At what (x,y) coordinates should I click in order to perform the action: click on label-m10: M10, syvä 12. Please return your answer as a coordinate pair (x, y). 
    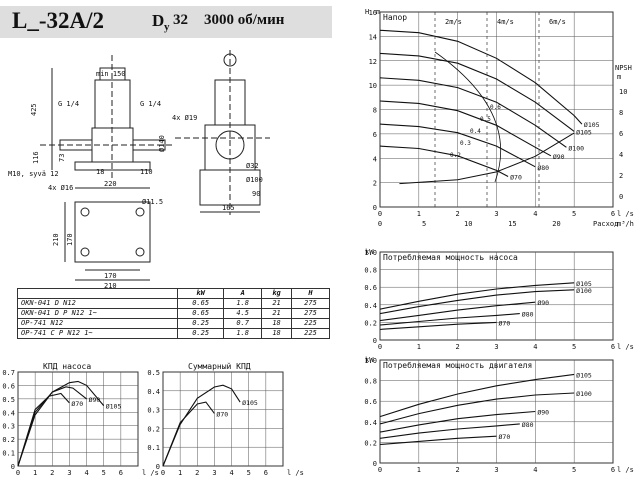
    Looking at the image, I should click on (33, 174).